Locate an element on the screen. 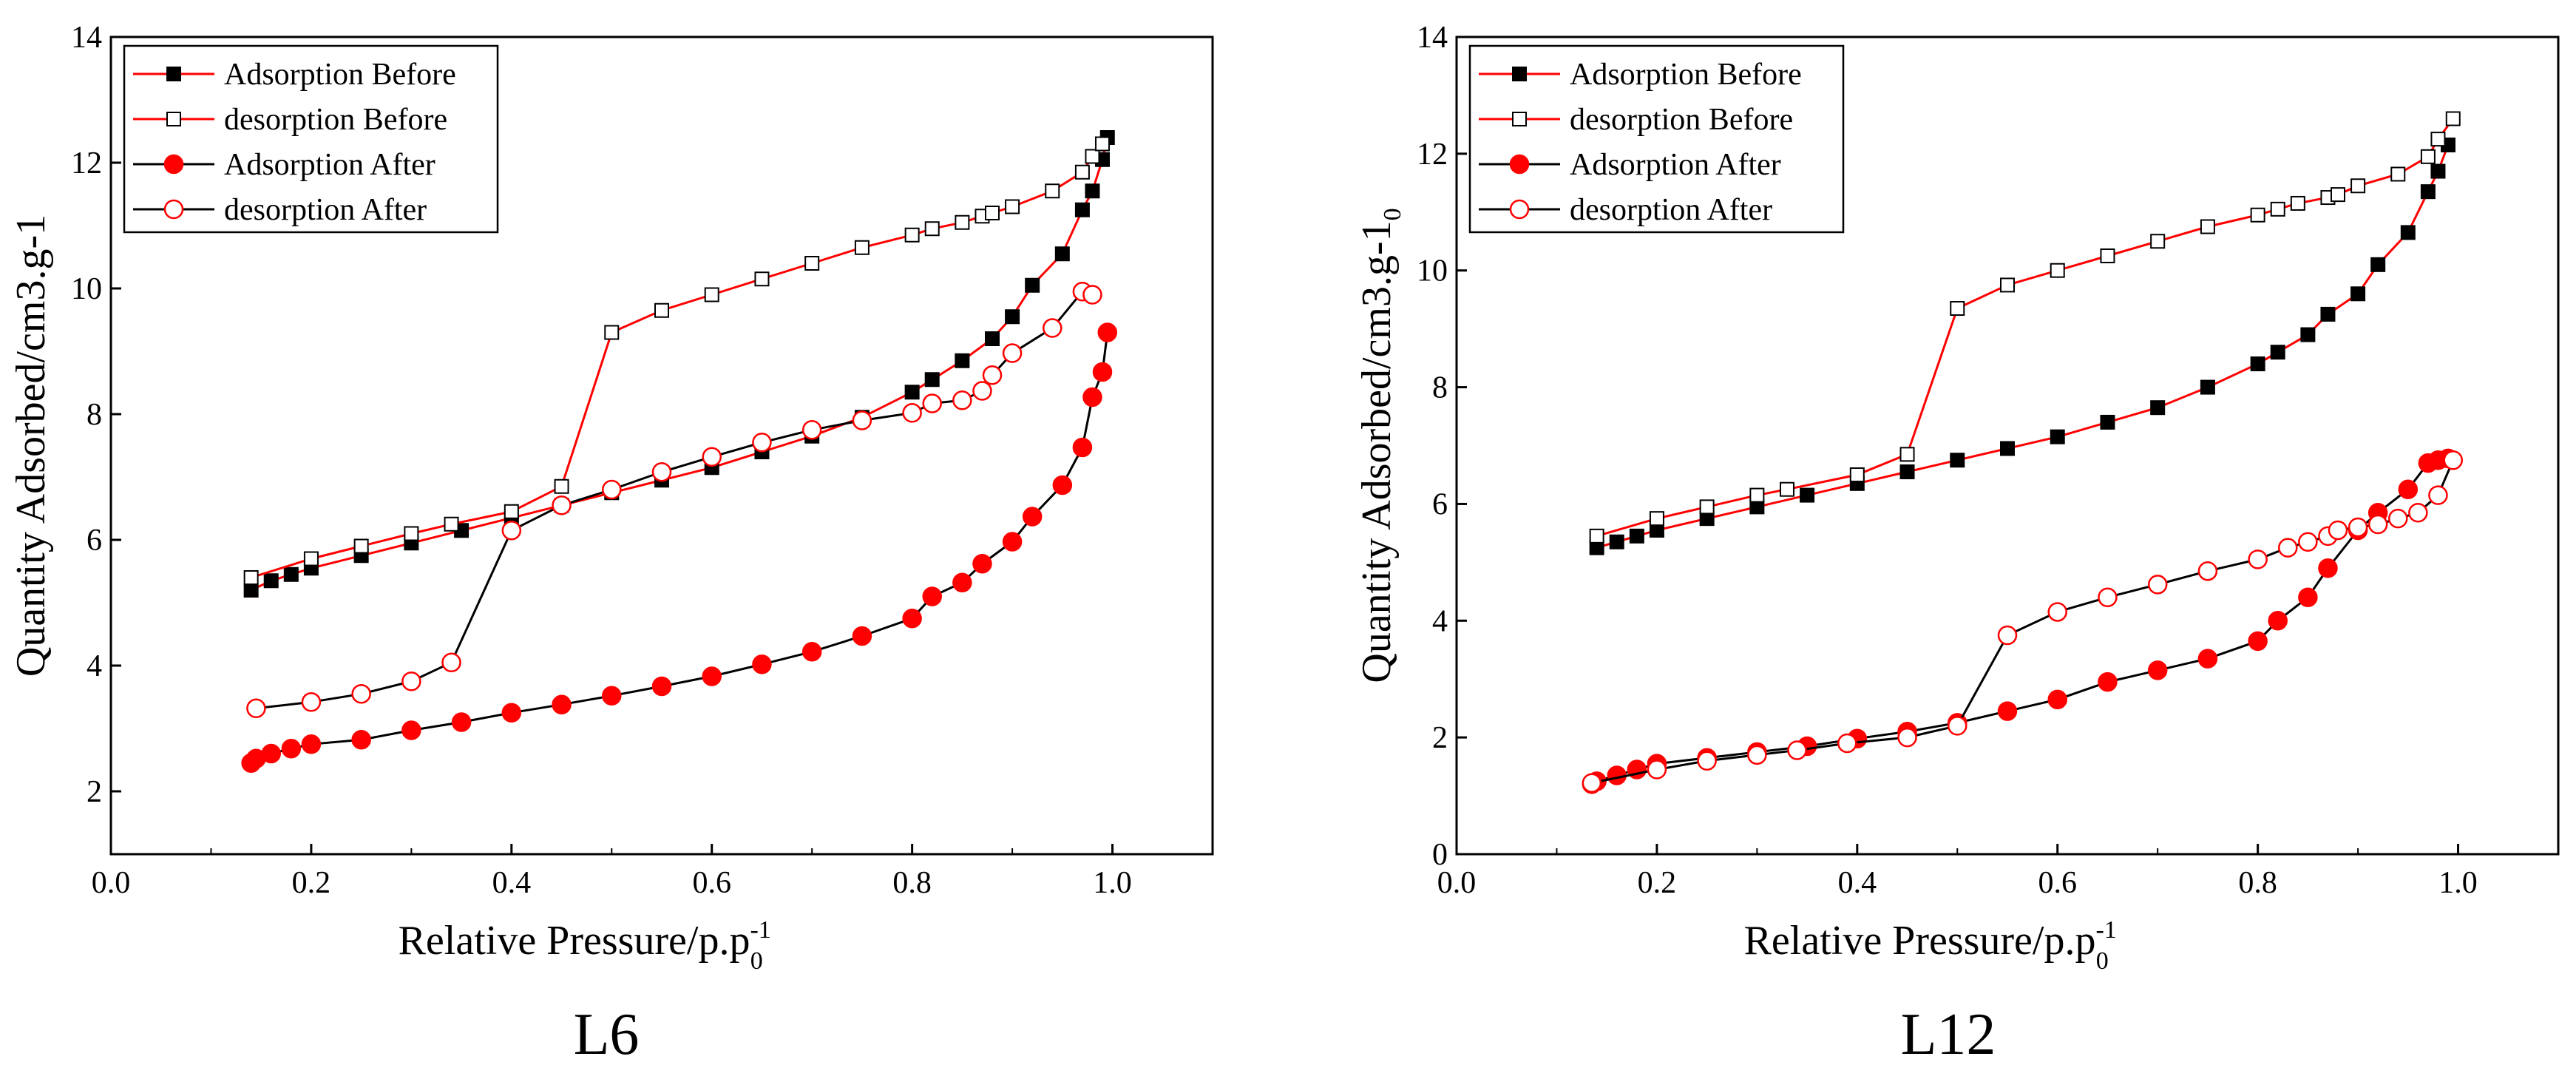 The image size is (2576, 1079). x-tick-label: 0.8 is located at coordinates (912, 883).